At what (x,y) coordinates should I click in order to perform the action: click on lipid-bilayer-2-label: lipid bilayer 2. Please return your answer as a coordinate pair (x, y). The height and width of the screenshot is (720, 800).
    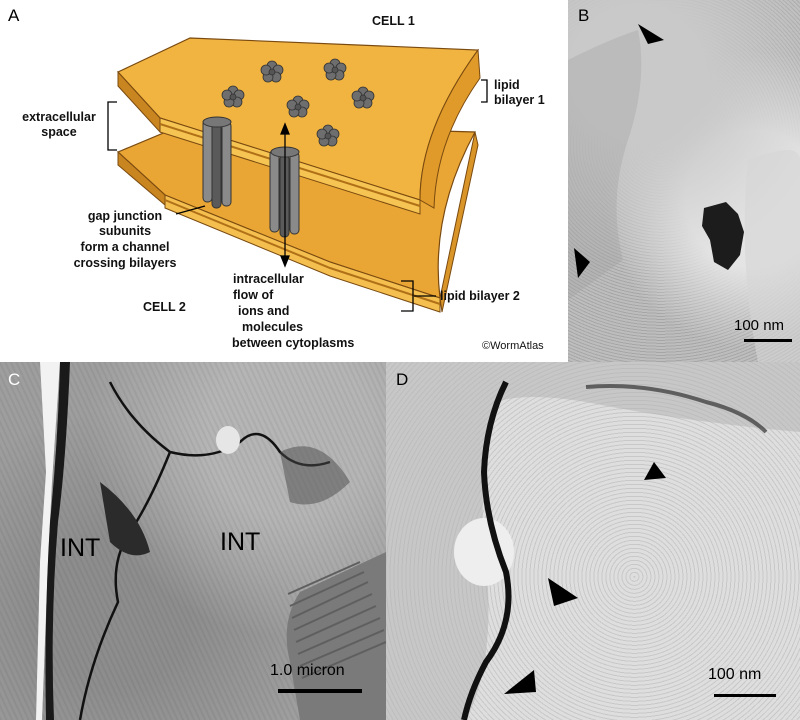
    Looking at the image, I should click on (480, 296).